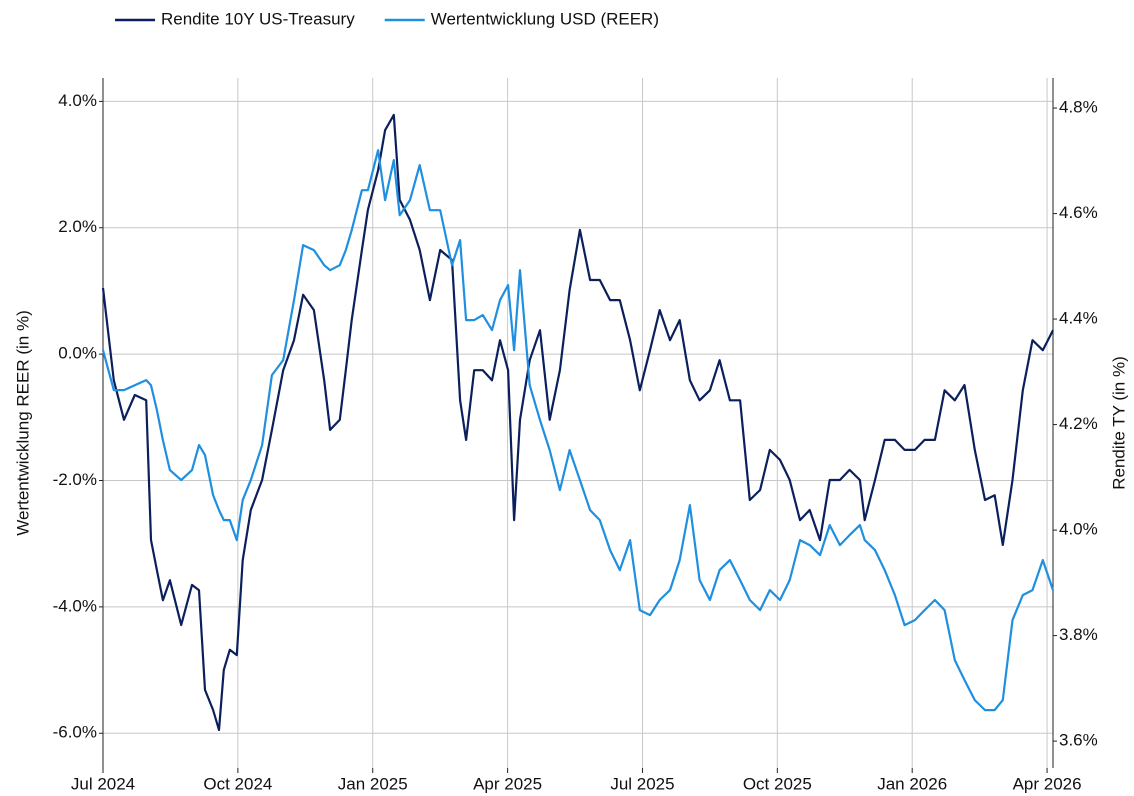  Describe the element at coordinates (1078, 740) in the screenshot. I see `y2-tick-label: 3.6%` at that location.